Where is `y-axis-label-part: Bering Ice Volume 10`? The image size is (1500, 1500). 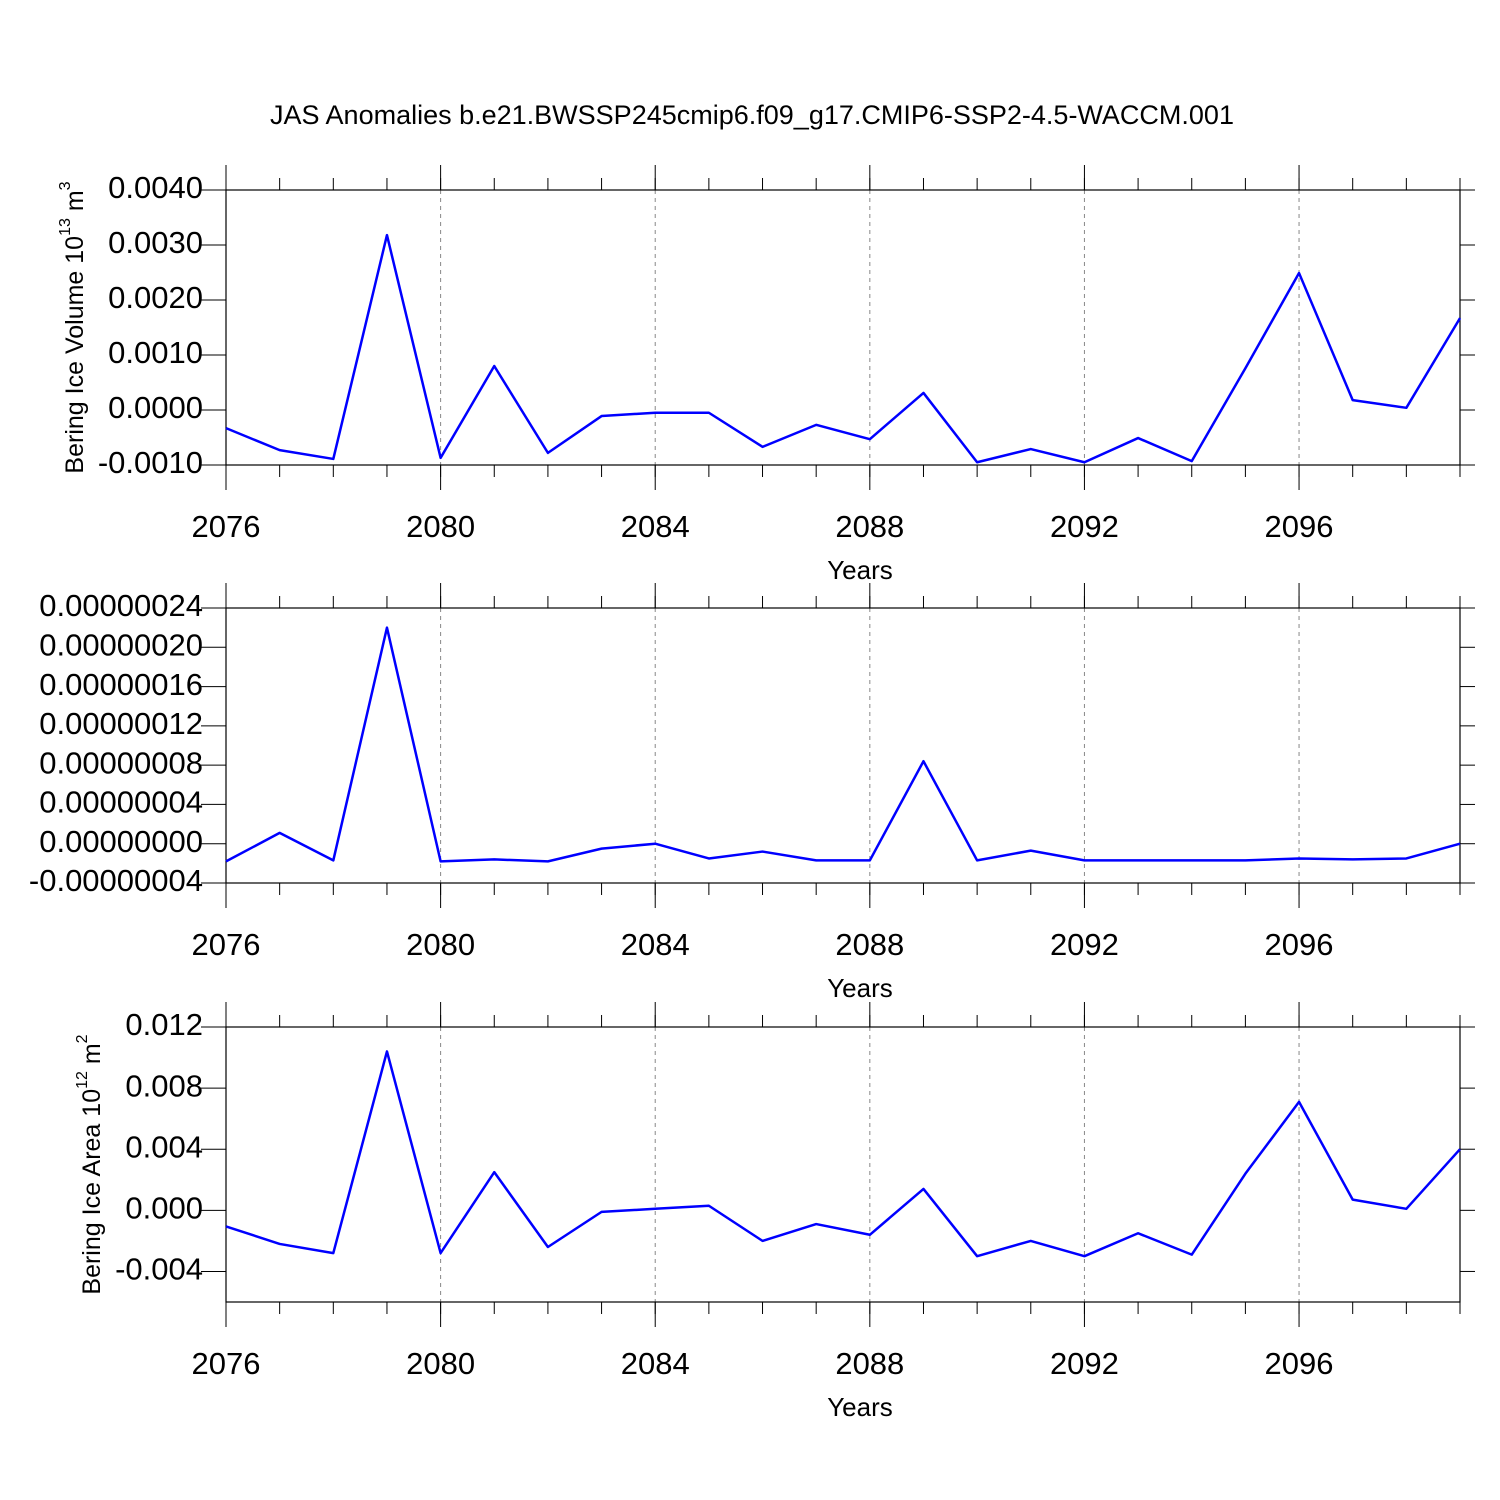 y-axis-label-part: Bering Ice Volume 10 is located at coordinates (74, 355).